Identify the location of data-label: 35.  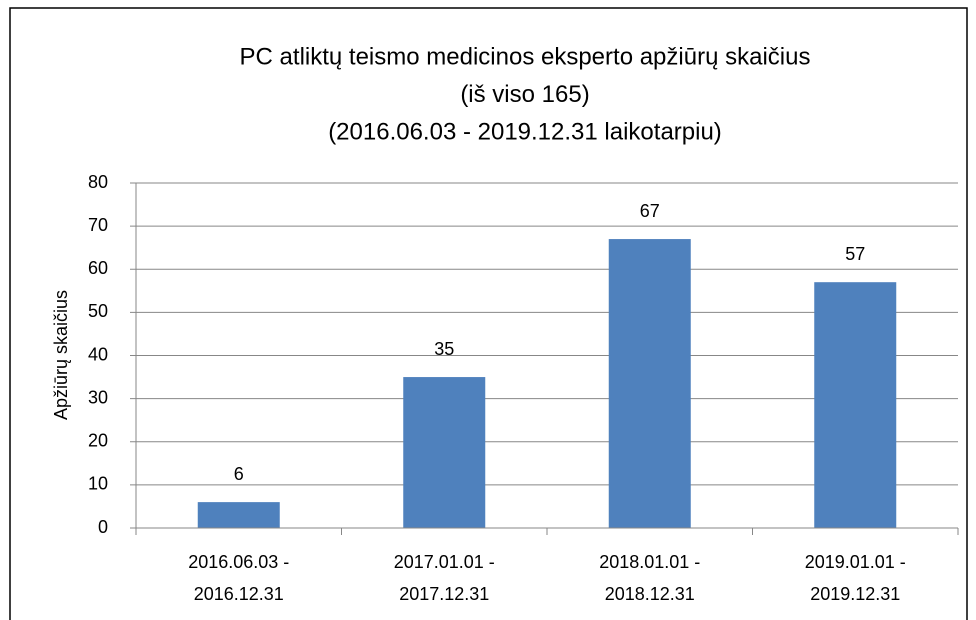
(444, 349).